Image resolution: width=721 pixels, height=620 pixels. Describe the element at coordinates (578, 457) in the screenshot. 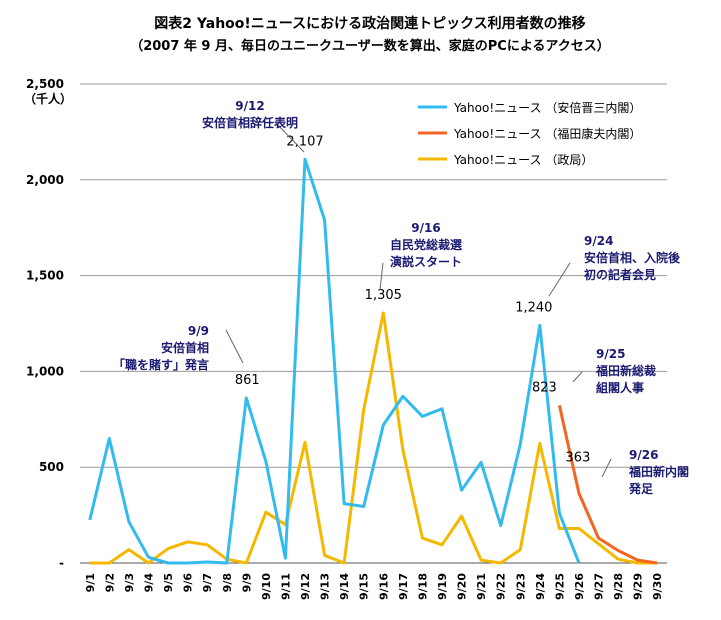

I see `data-label: 363` at that location.